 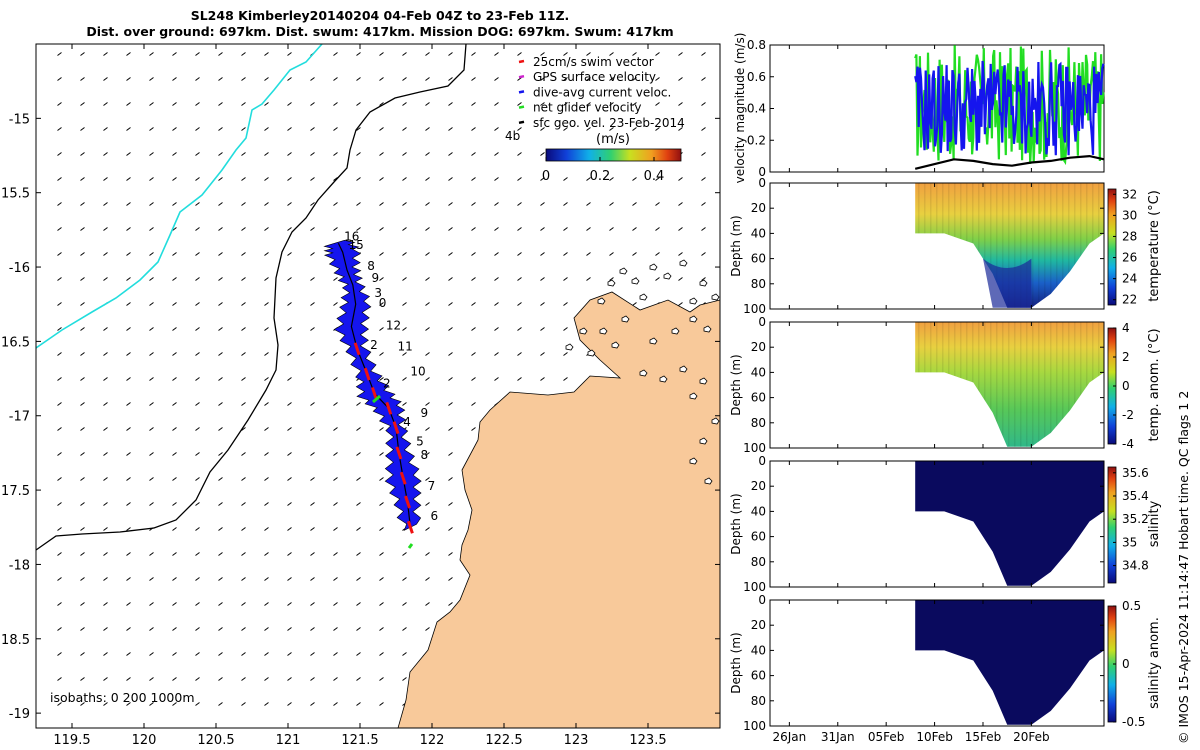 I want to click on y-tick-label: 20, so click(x=758, y=208).